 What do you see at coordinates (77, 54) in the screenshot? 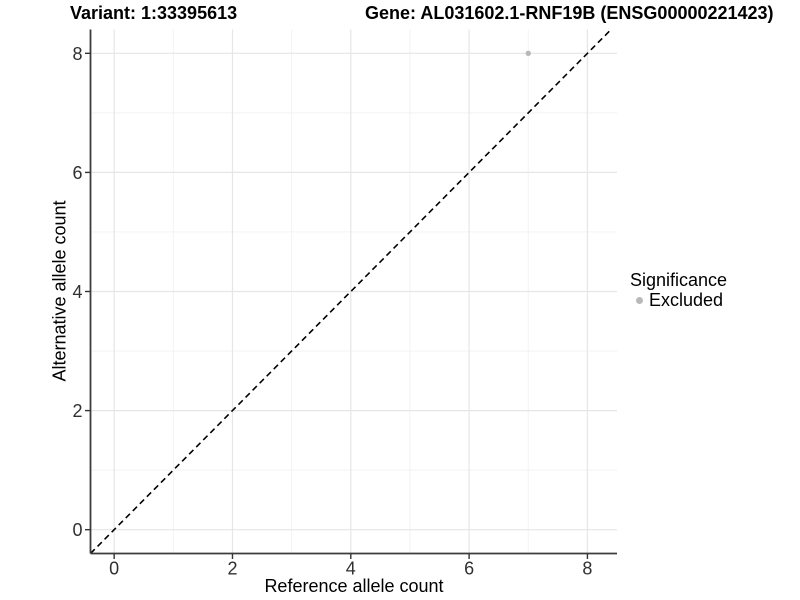
I see `y-tick-label: 8` at bounding box center [77, 54].